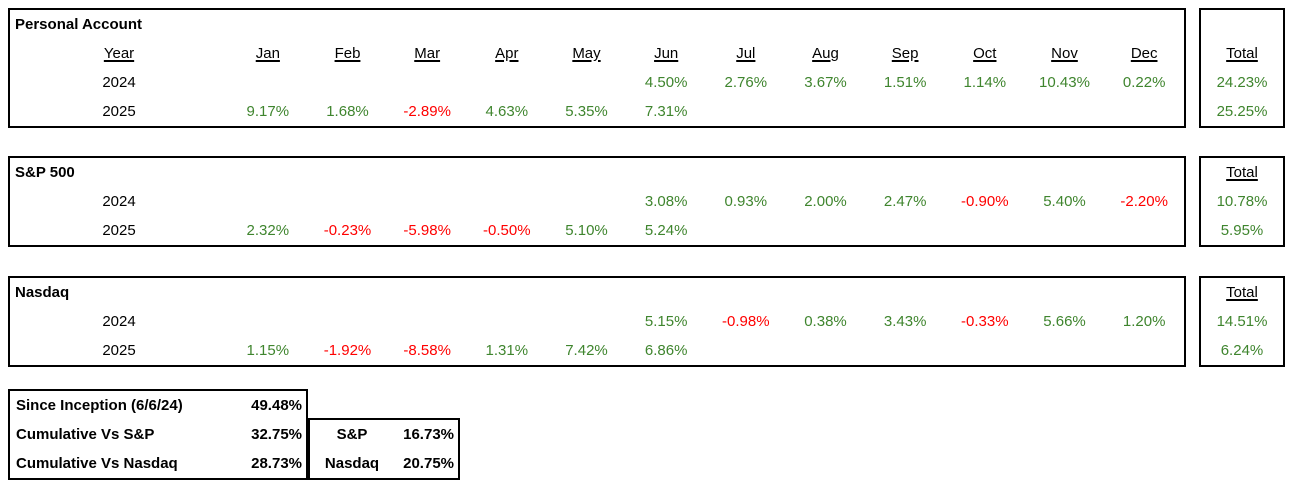 This screenshot has width=1292, height=486. Describe the element at coordinates (427, 53) in the screenshot. I see `month-header: Mar` at that location.